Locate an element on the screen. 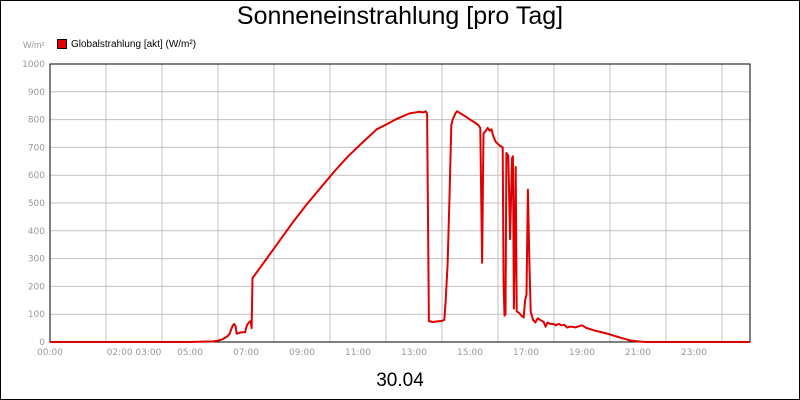 The image size is (800, 400). x-tick-label: 02:00 03:00 is located at coordinates (134, 353).